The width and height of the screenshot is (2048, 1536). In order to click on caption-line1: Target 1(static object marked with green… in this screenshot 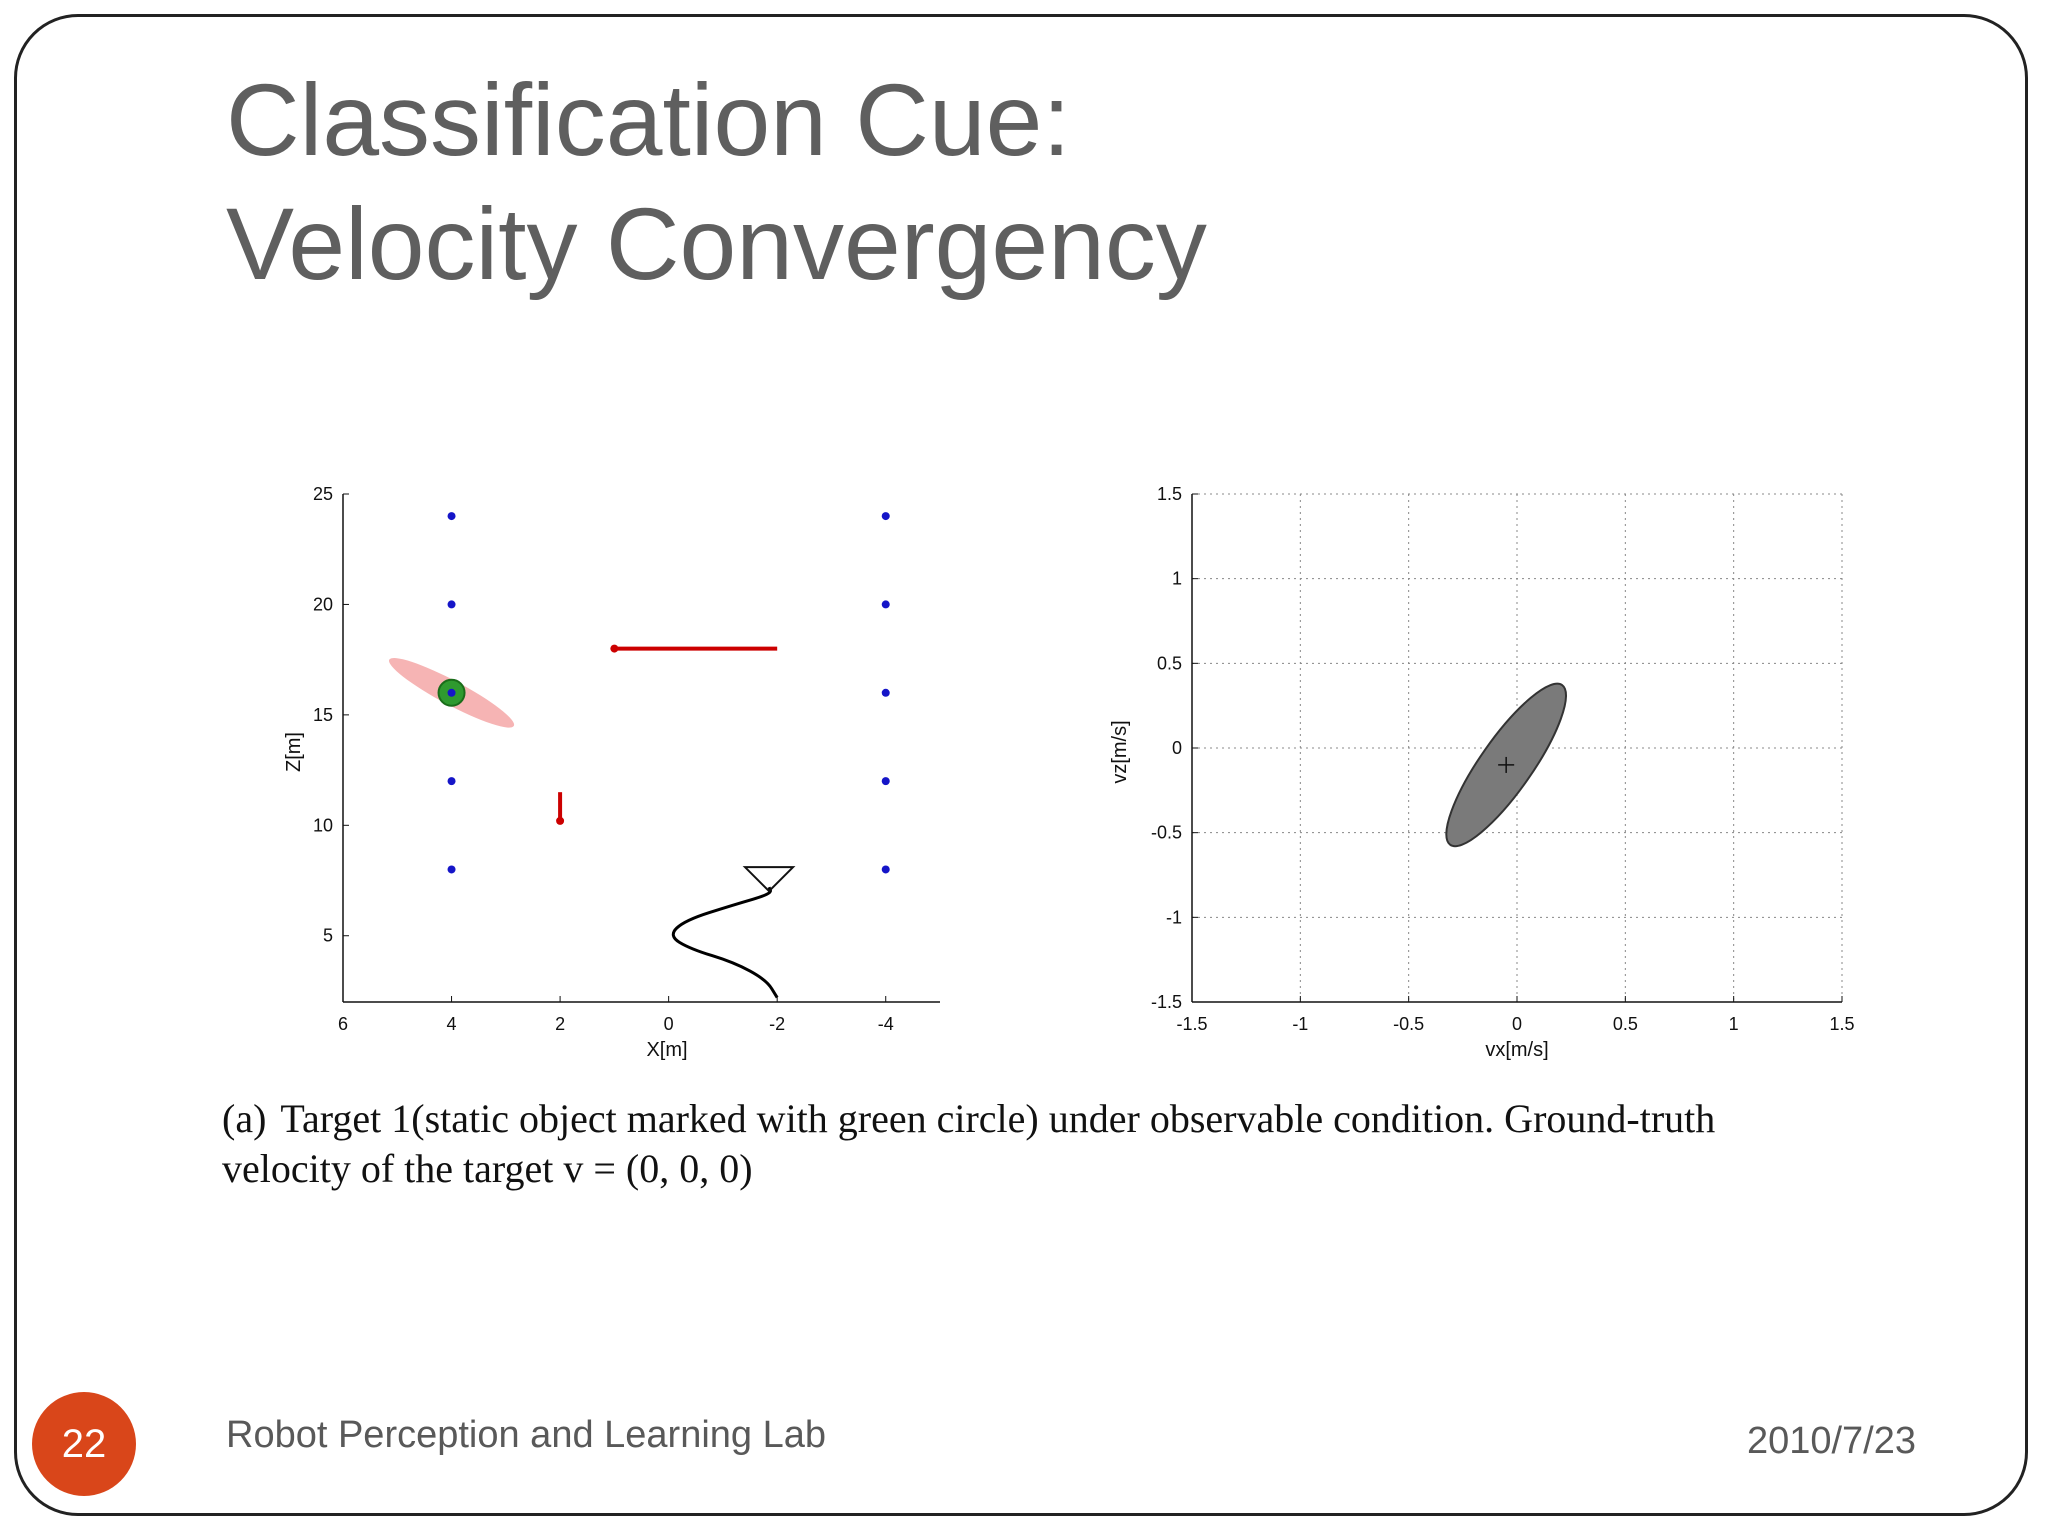, I will do `click(998, 1118)`.